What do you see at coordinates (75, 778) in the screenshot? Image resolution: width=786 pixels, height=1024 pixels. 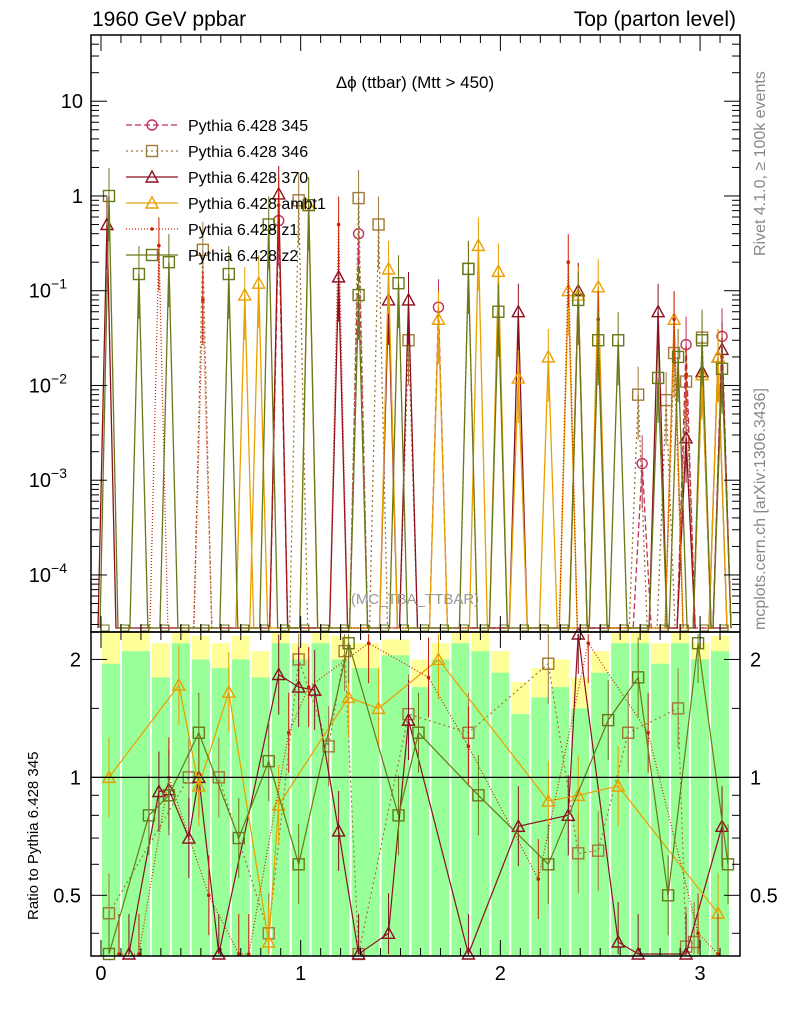 I see `ratio-y-tick-label: 1` at bounding box center [75, 778].